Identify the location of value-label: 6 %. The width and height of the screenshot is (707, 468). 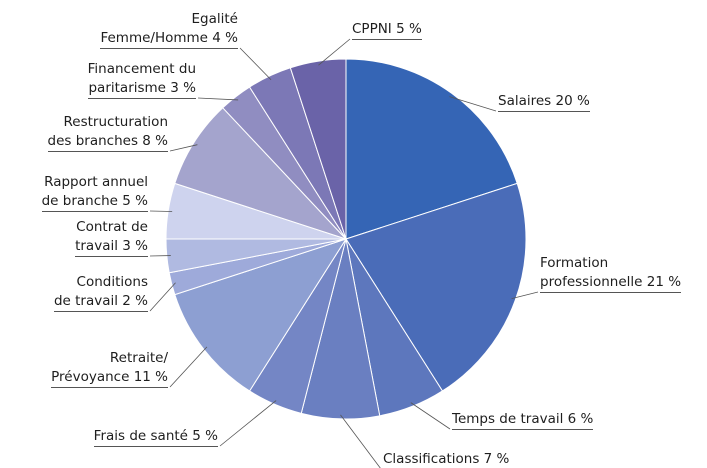
(580, 419).